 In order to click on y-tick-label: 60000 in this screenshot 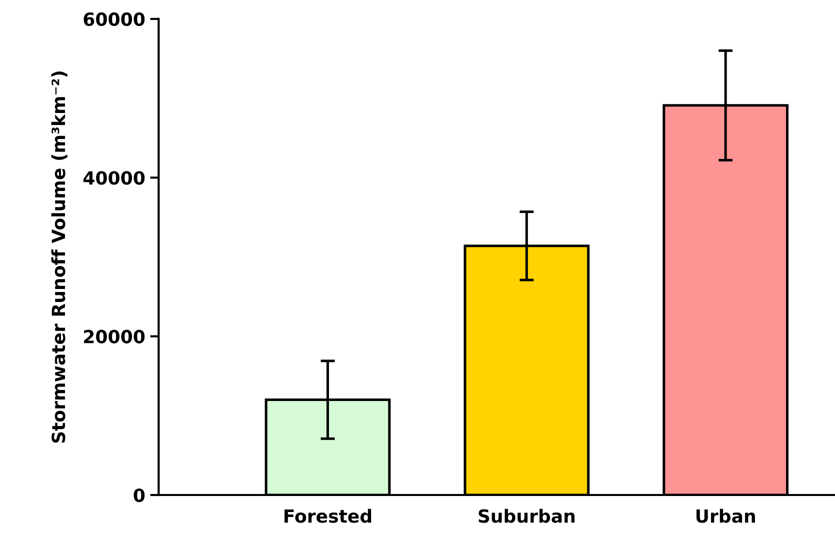, I will do `click(114, 19)`.